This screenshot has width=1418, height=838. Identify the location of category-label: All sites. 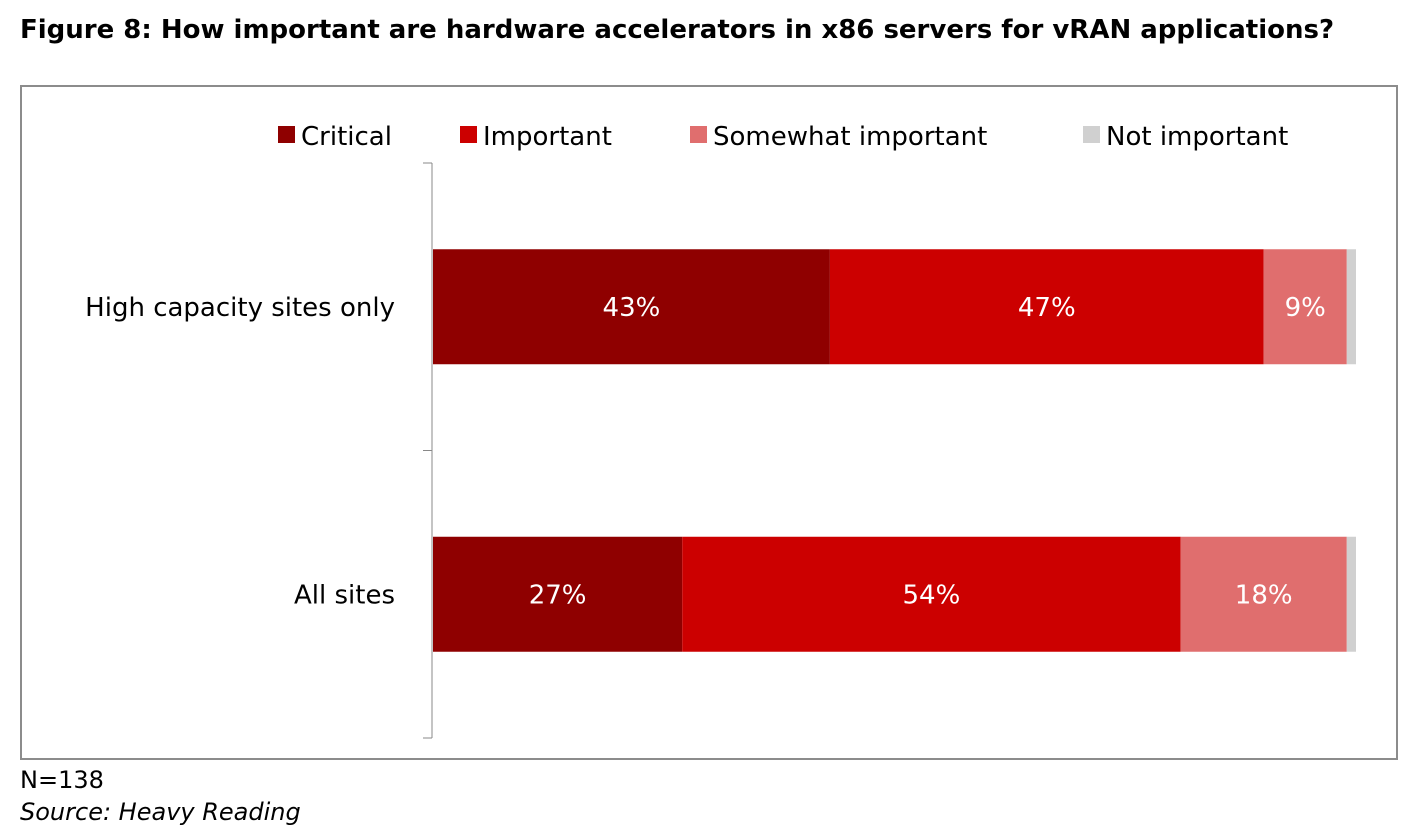
(344, 595).